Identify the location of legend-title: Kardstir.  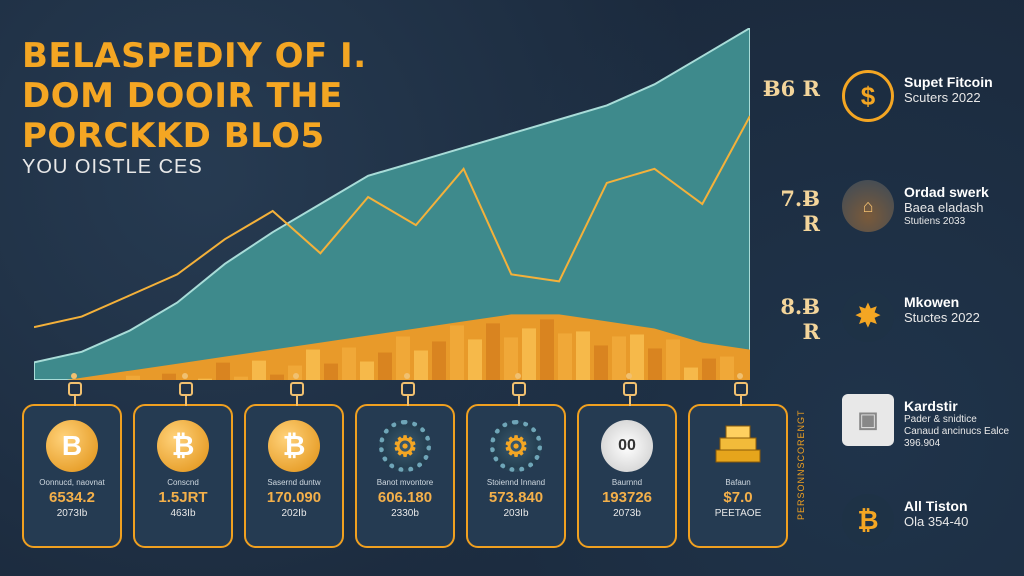
(931, 406).